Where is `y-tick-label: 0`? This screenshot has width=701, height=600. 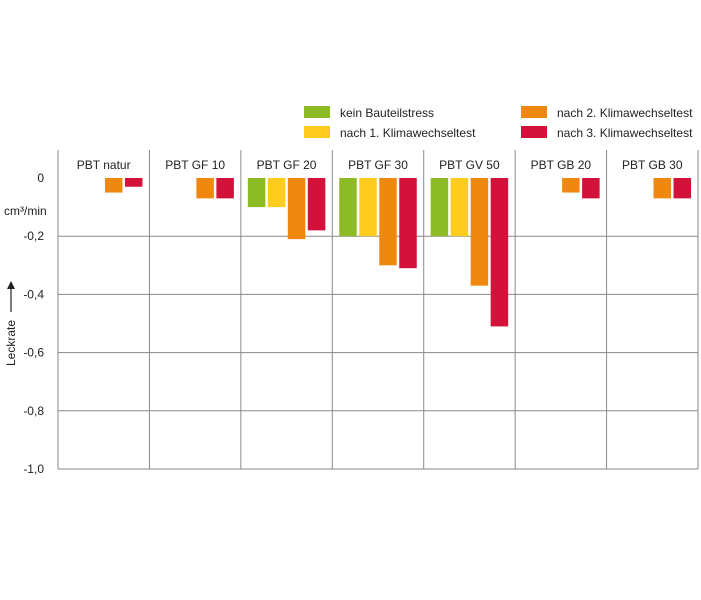 y-tick-label: 0 is located at coordinates (40, 178).